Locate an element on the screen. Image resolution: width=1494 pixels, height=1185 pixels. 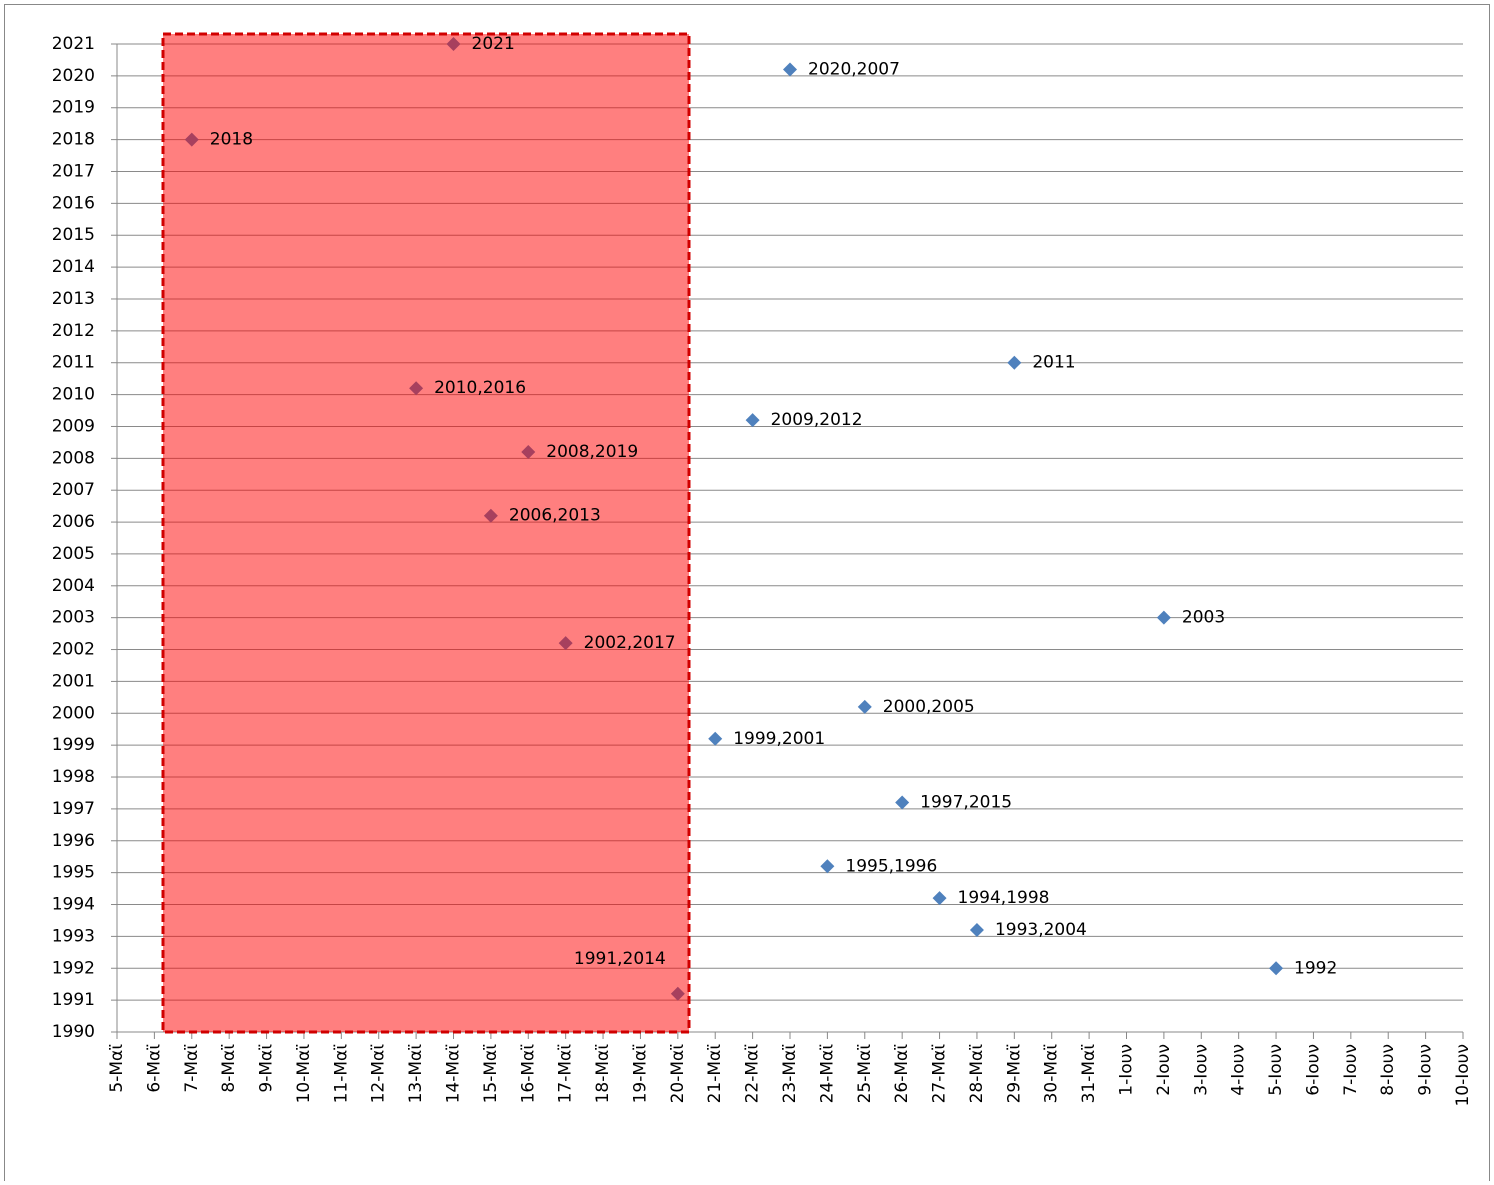
y-tick-label: 2020 is located at coordinates (73, 76).